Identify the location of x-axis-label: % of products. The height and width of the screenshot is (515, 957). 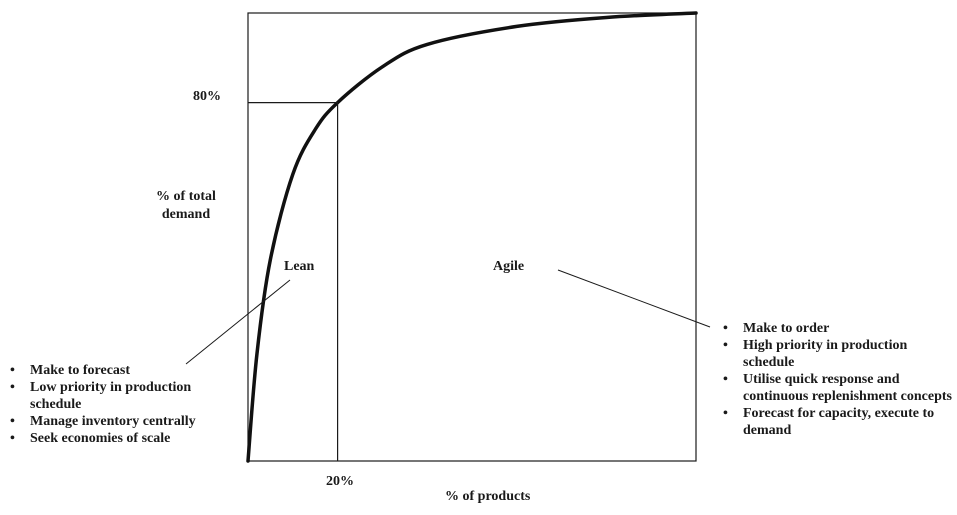
(488, 496).